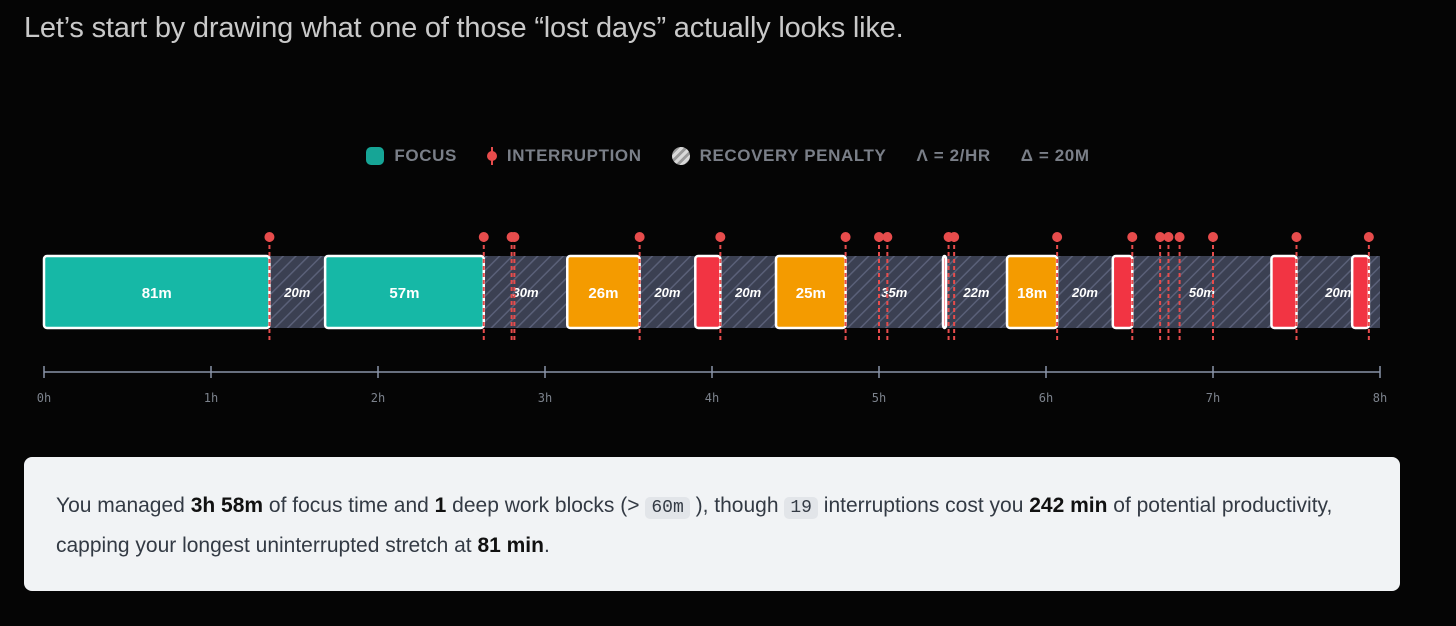 This screenshot has height=626, width=1456. What do you see at coordinates (923, 505) in the screenshot?
I see `summary-text-5: interruptions cost you` at bounding box center [923, 505].